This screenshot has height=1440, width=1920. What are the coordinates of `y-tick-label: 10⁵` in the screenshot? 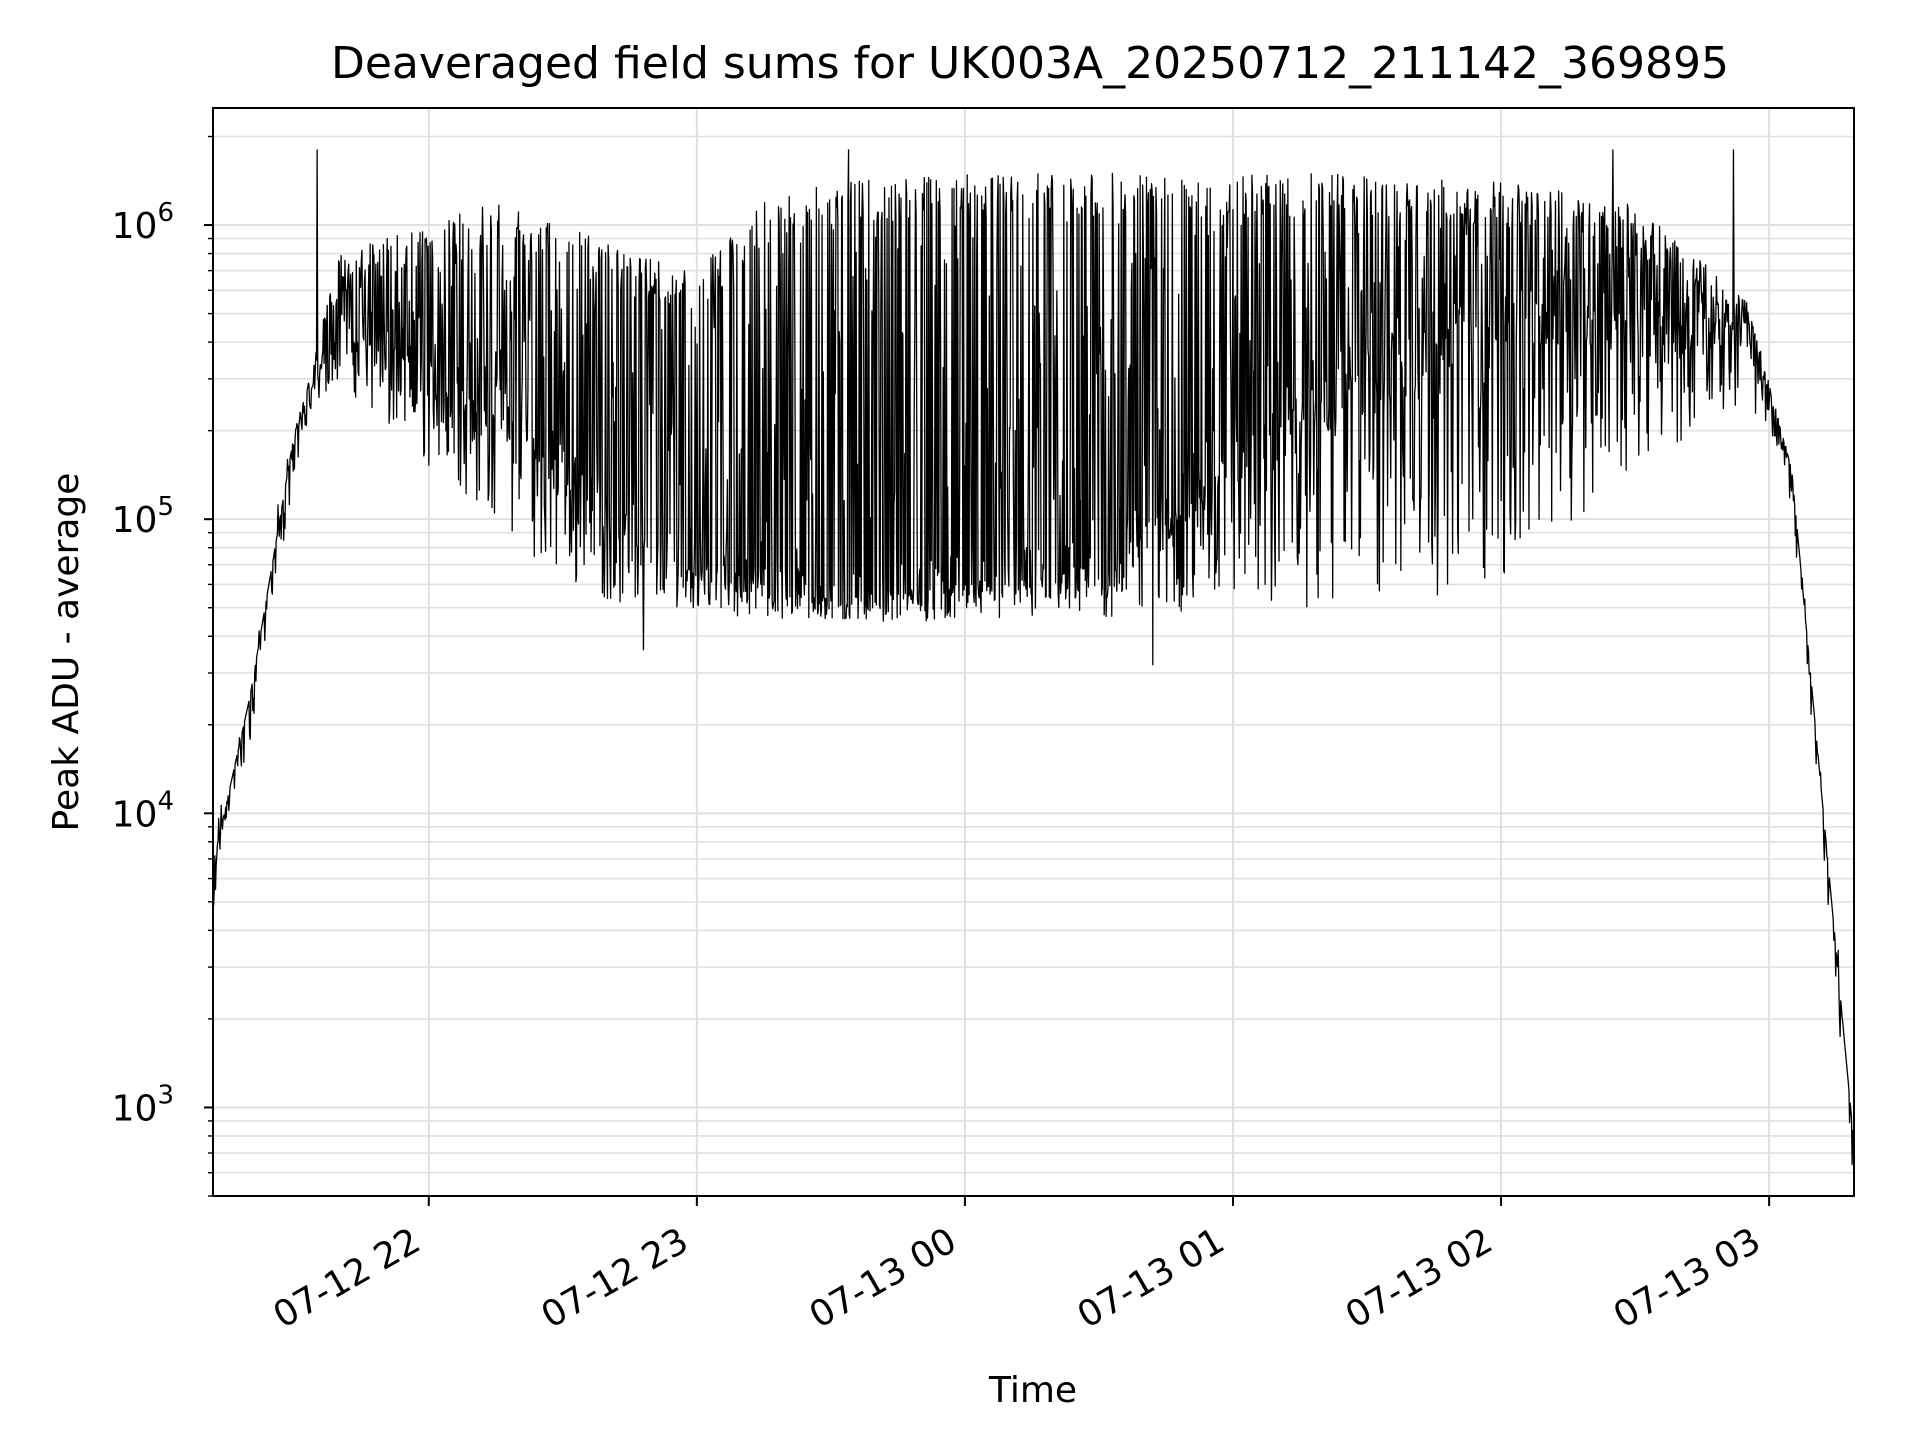 It's located at (143, 516).